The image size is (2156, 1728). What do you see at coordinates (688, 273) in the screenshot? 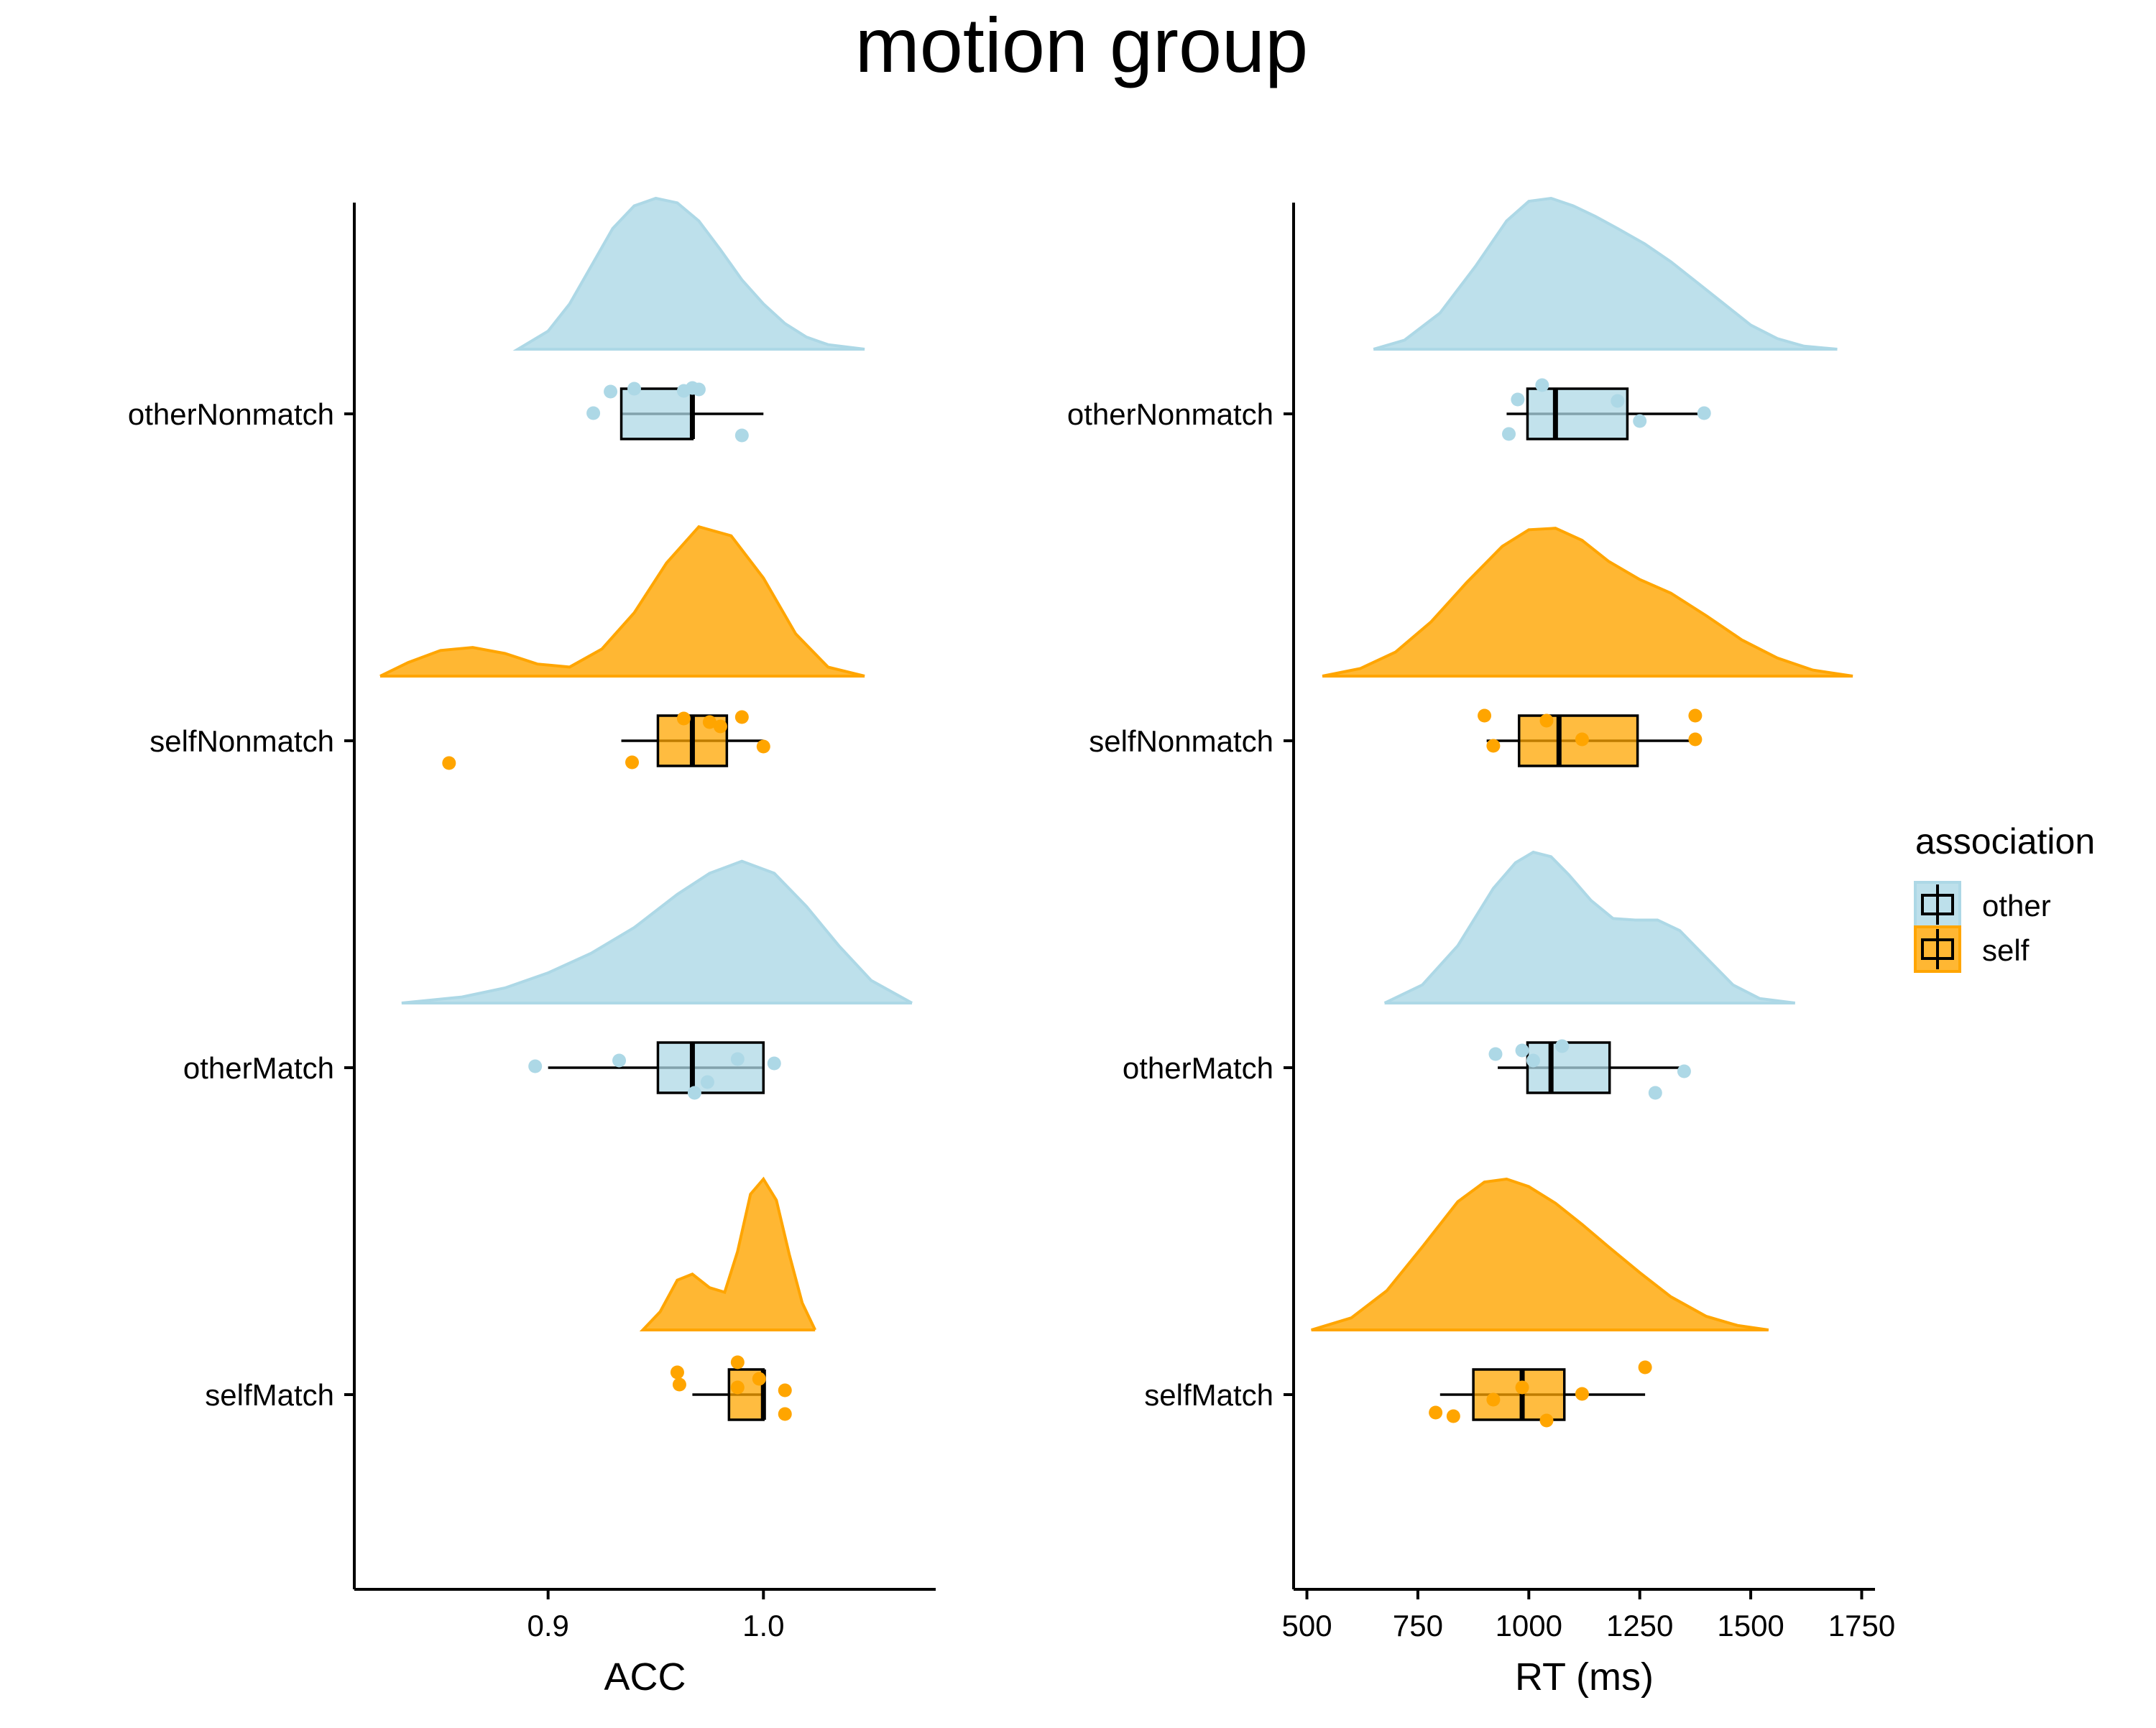
I see `density-acc-otherNonmatch` at bounding box center [688, 273].